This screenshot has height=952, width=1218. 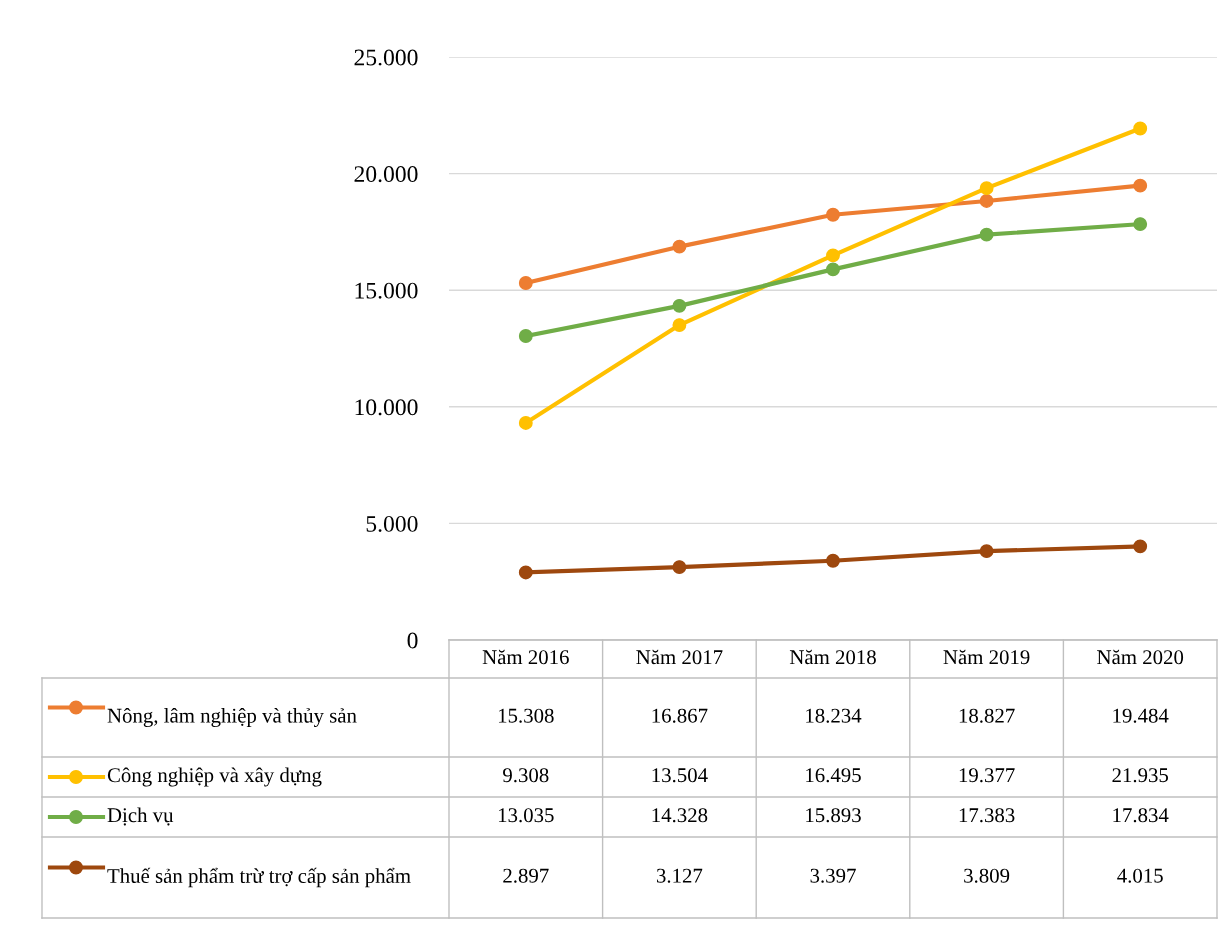 What do you see at coordinates (140, 816) in the screenshot?
I see `legend-label: Dịch vụ` at bounding box center [140, 816].